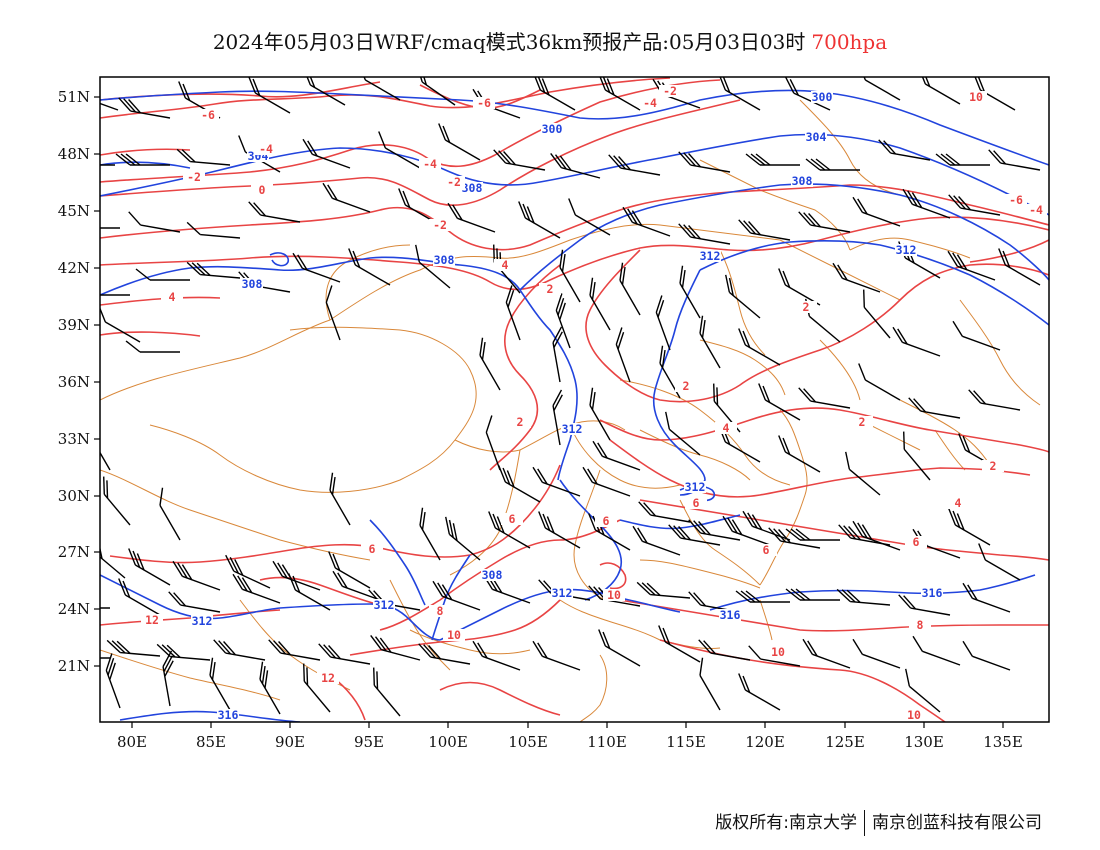 The image size is (1100, 850). Describe the element at coordinates (650, 103) in the screenshot. I see `temperature-contour-label: -4` at that location.